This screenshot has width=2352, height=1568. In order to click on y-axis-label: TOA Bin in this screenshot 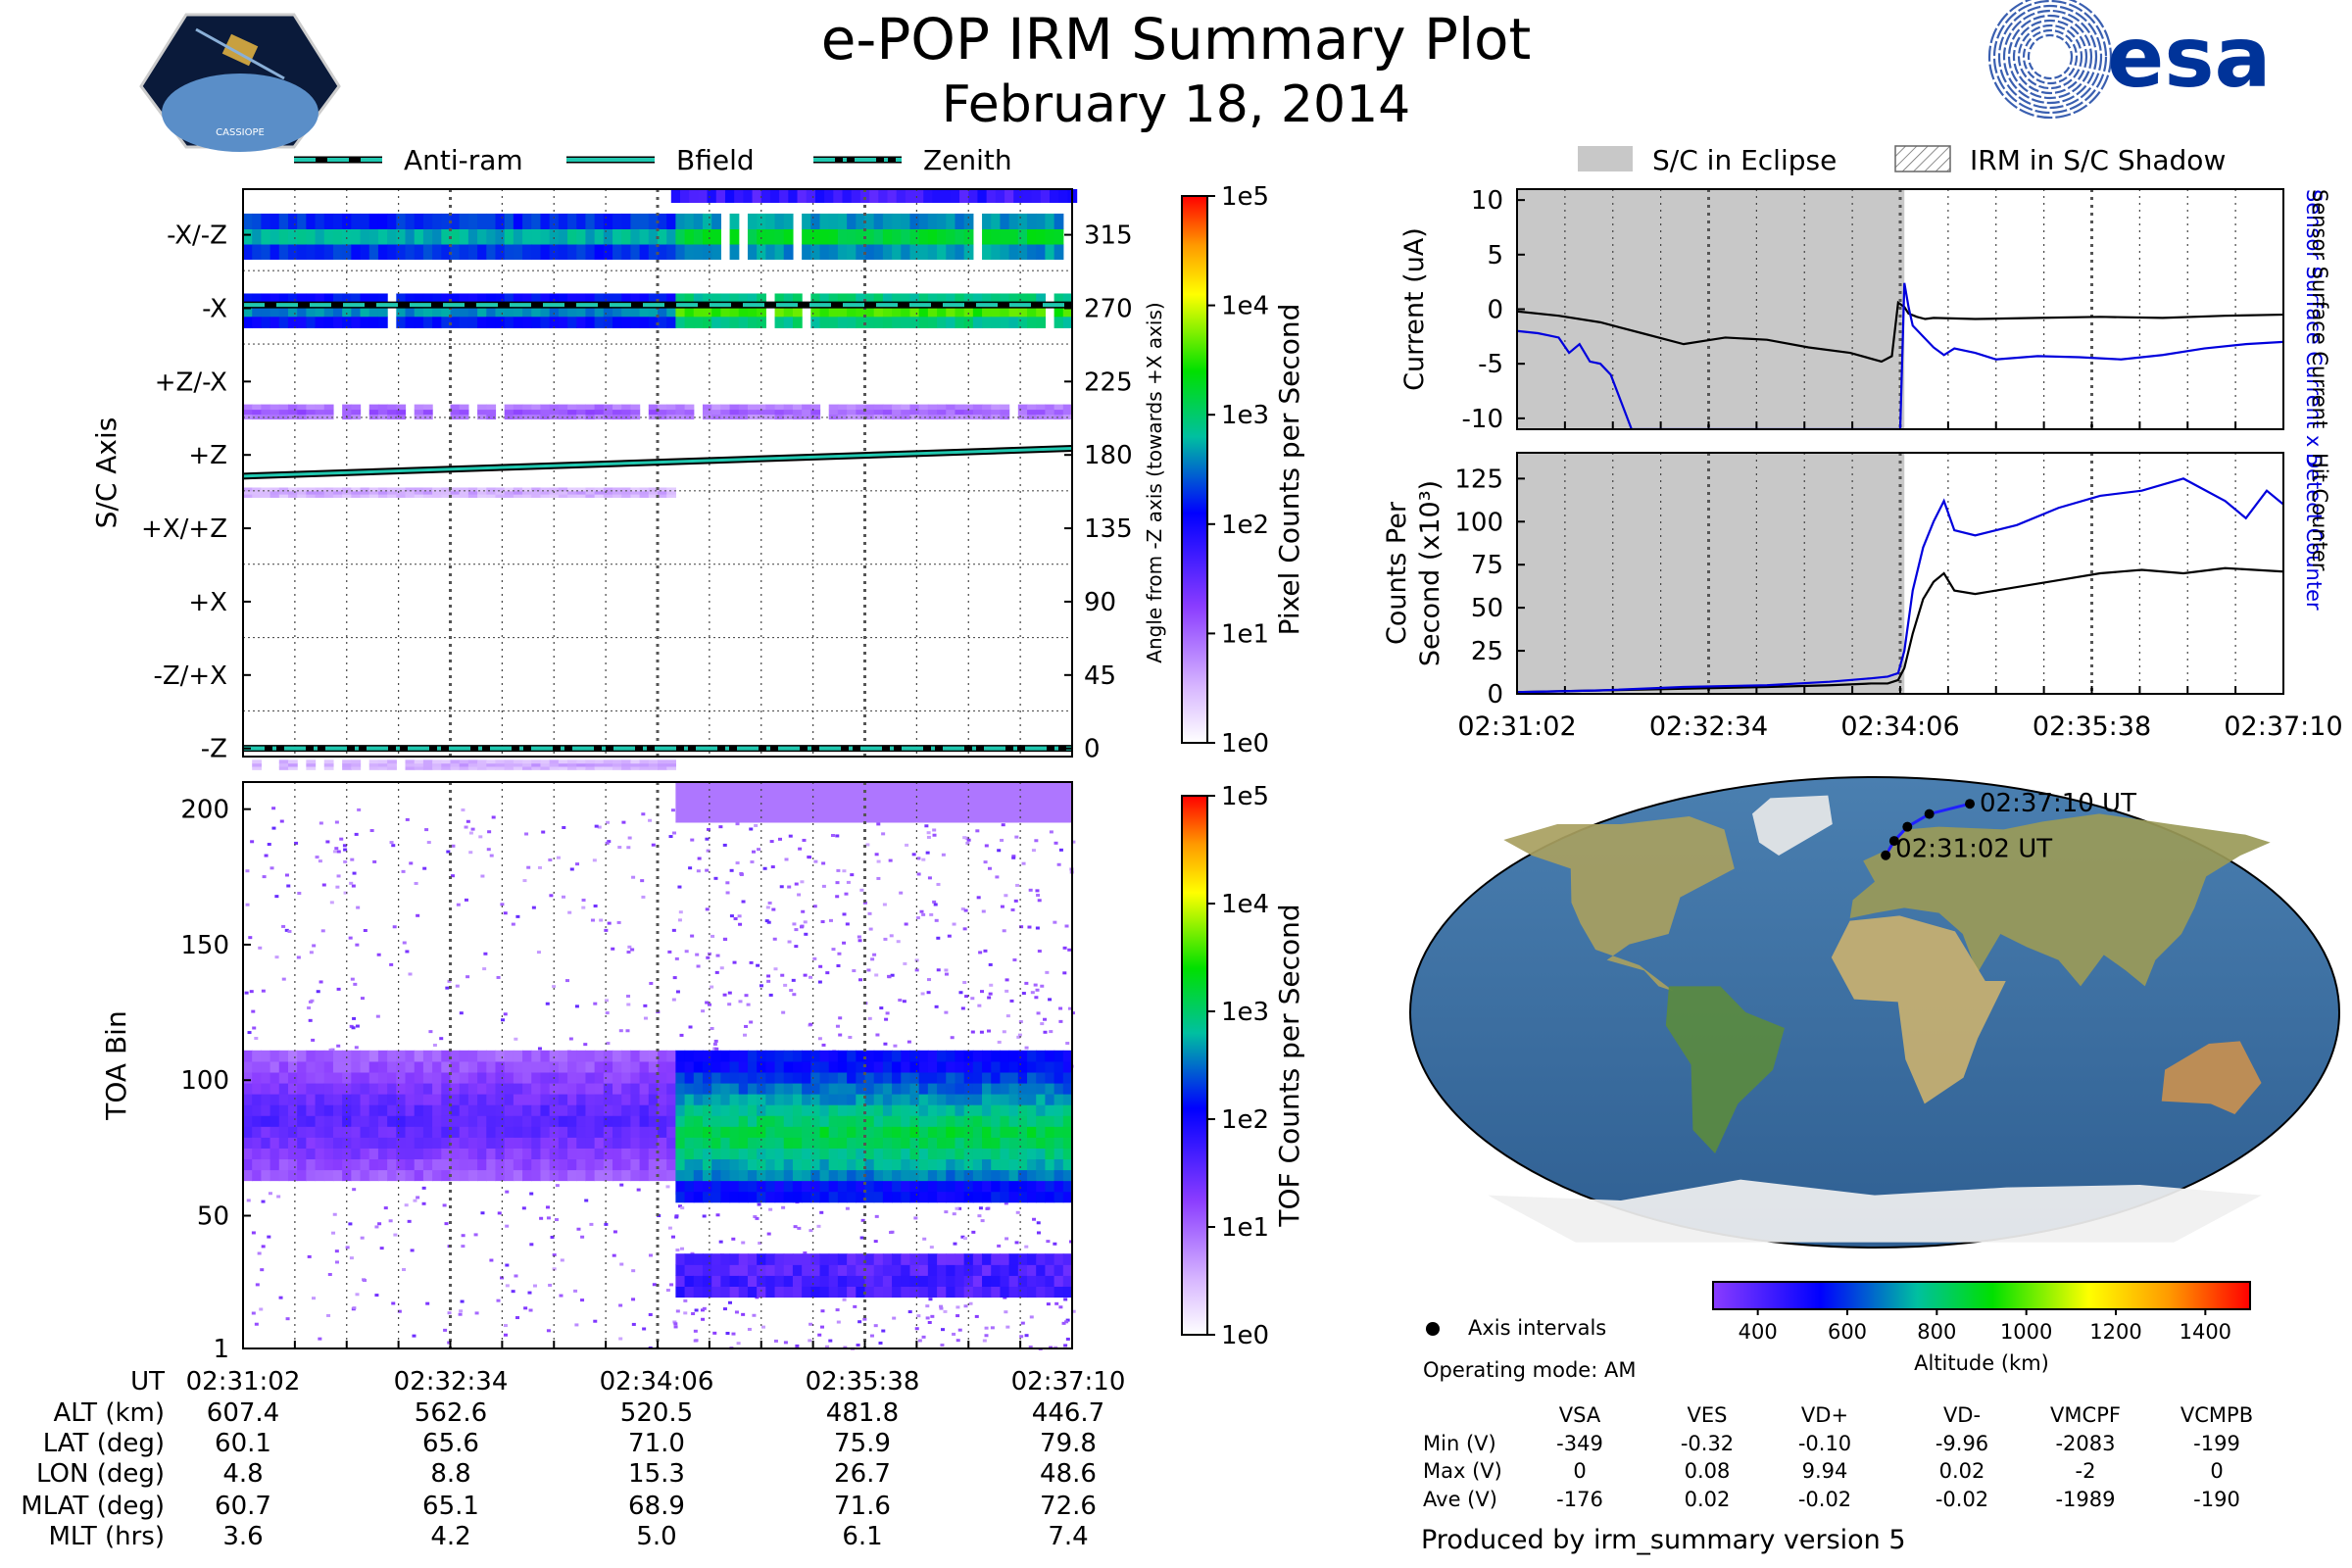, I will do `click(116, 1065)`.